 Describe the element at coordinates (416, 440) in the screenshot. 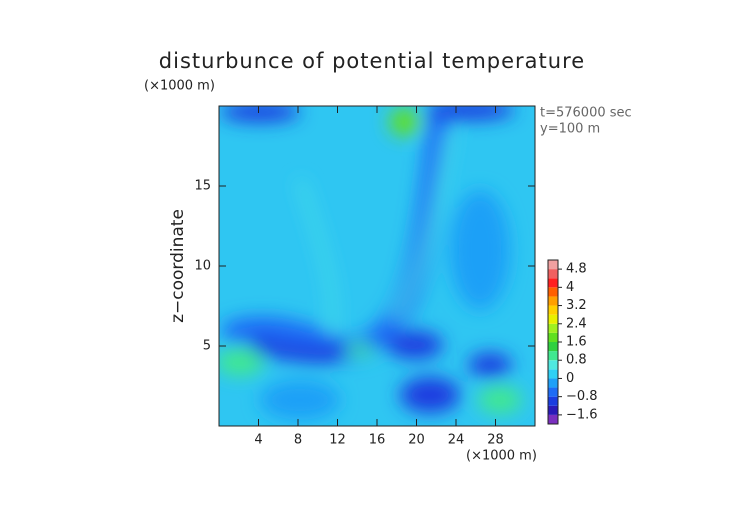

I see `x-tick-label: 20` at that location.